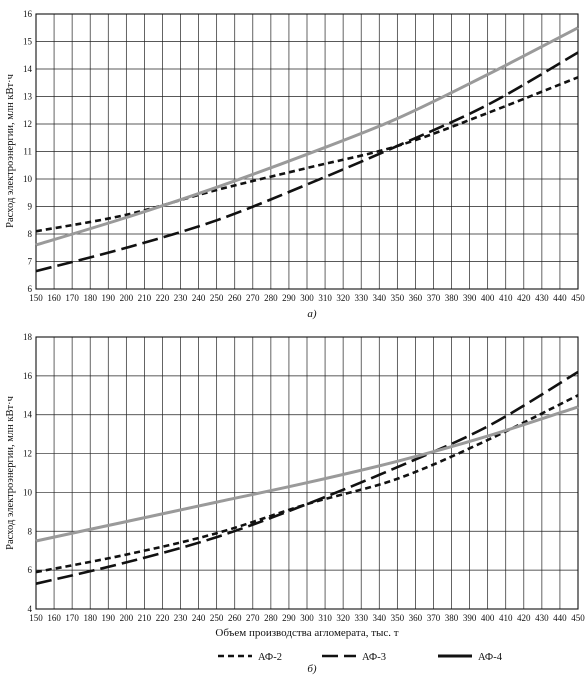  I want to click on y-tick-label: 13, so click(28, 97).